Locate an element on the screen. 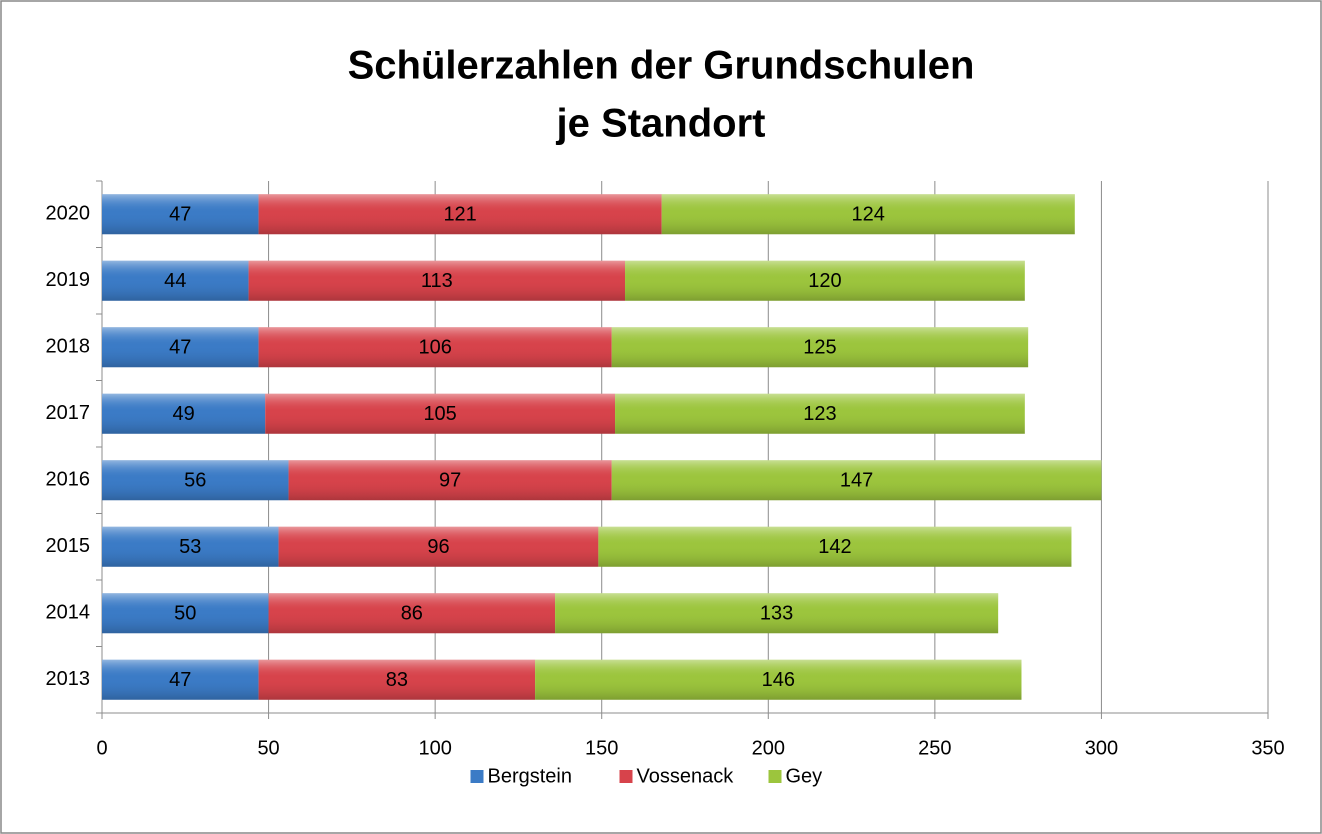 The height and width of the screenshot is (834, 1322). data-label: 86 is located at coordinates (412, 614).